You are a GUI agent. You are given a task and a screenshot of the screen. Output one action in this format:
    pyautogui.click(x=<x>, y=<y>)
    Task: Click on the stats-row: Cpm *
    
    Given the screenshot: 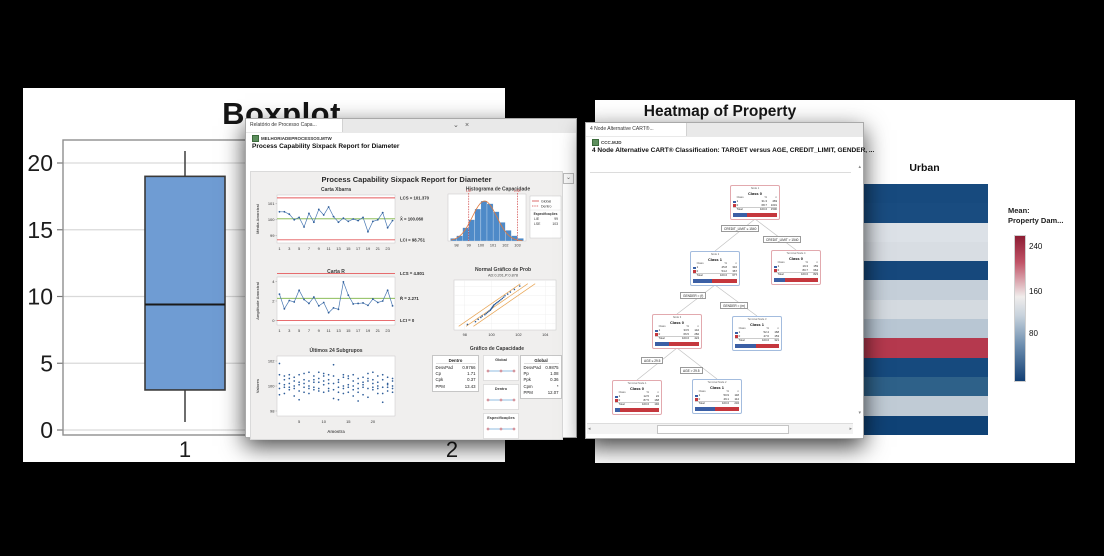 What is the action you would take?
    pyautogui.click(x=541, y=386)
    